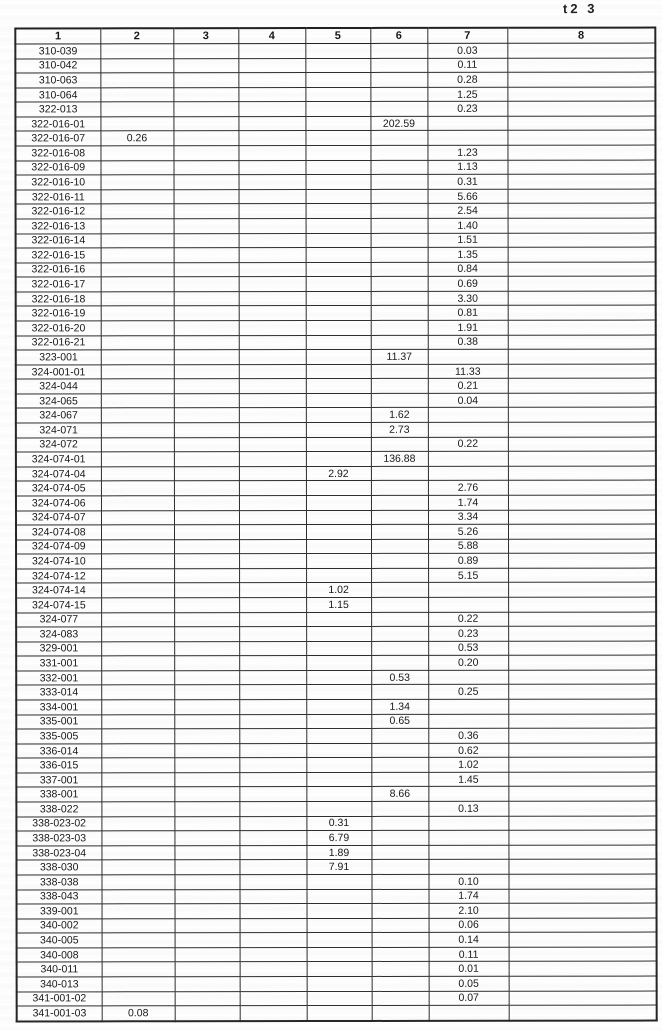  Describe the element at coordinates (58, 372) in the screenshot. I see `parcel-id-cell: 324-001-01` at that location.